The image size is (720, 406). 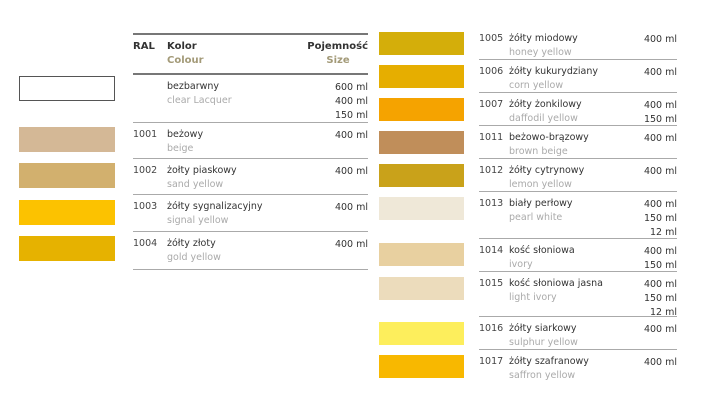 I want to click on color-name-en: beige, so click(x=180, y=148).